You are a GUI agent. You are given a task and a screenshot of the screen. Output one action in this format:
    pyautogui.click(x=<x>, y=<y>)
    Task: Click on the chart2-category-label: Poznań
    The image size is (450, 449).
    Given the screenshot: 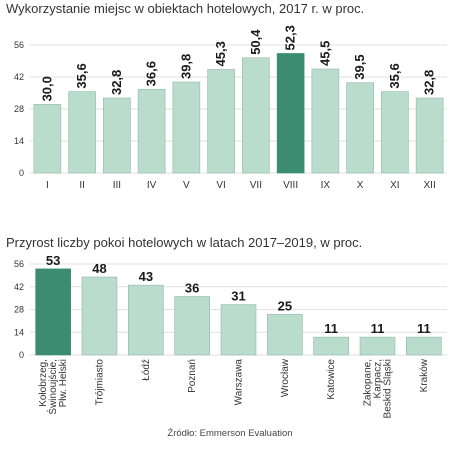 What is the action you would take?
    pyautogui.click(x=192, y=376)
    